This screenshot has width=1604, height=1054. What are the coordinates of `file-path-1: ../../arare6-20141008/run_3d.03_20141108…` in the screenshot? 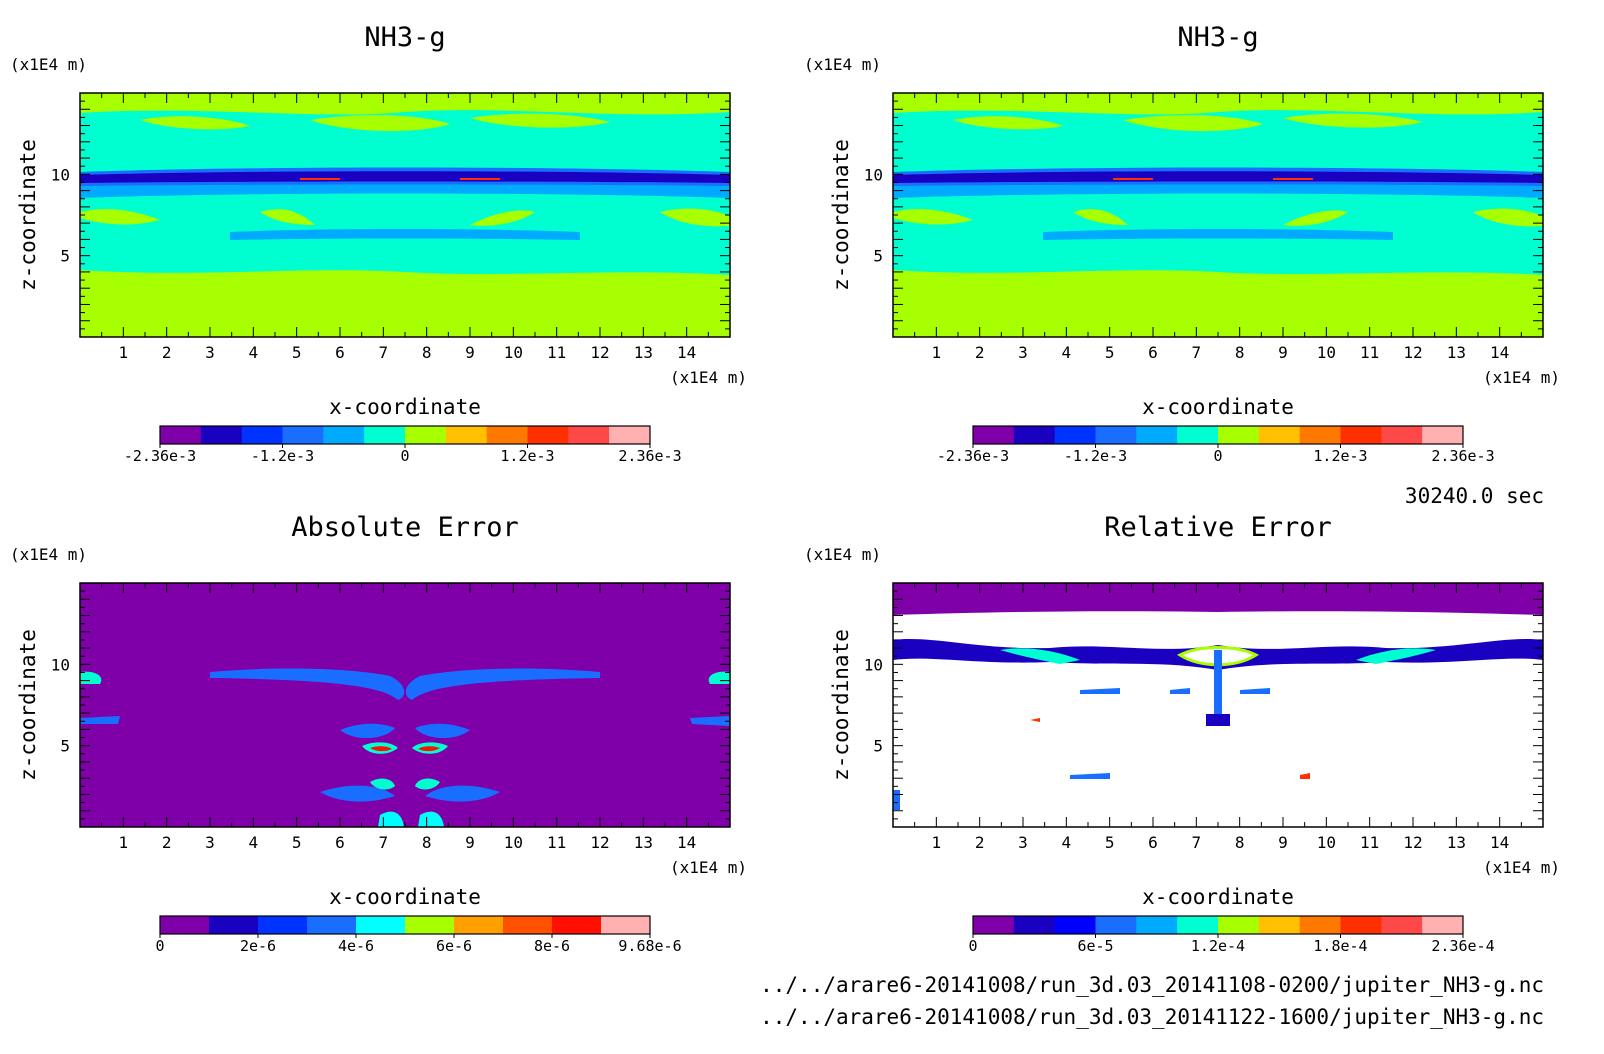 It's located at (1152, 985).